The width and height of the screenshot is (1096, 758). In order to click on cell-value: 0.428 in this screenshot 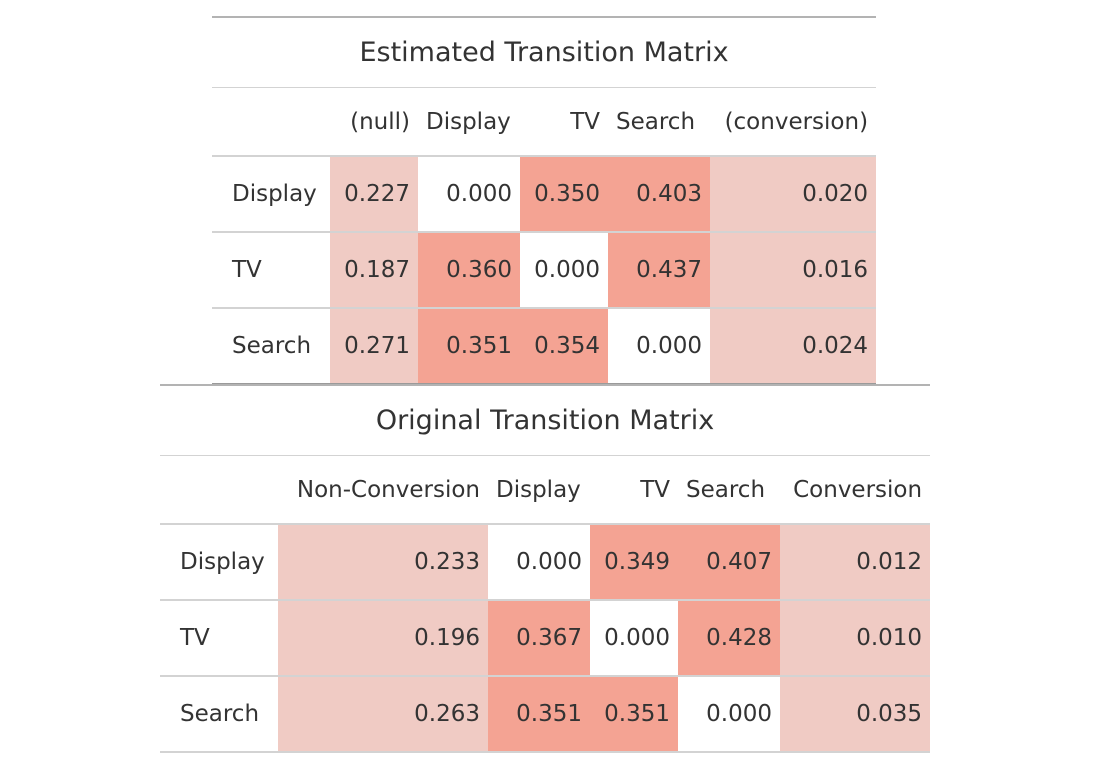, I will do `click(729, 637)`.